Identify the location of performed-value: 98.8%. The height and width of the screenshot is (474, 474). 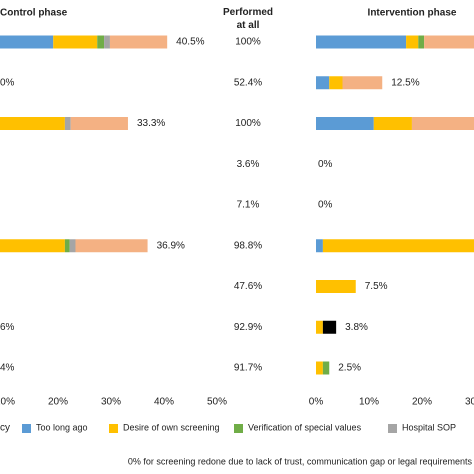
(248, 245).